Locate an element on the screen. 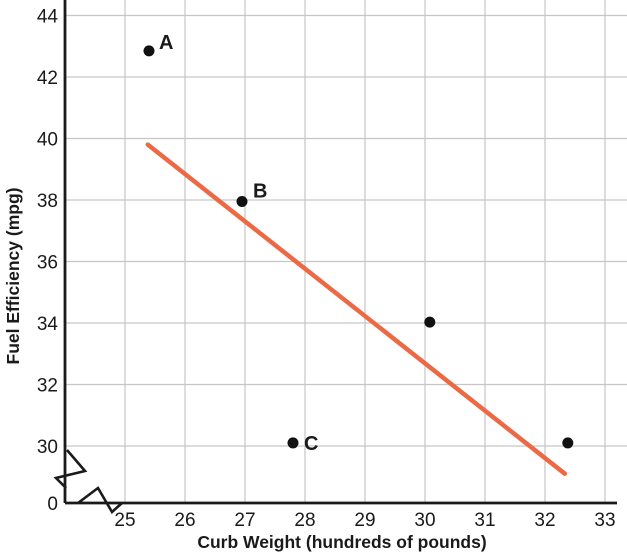  point-label: C is located at coordinates (311, 444).